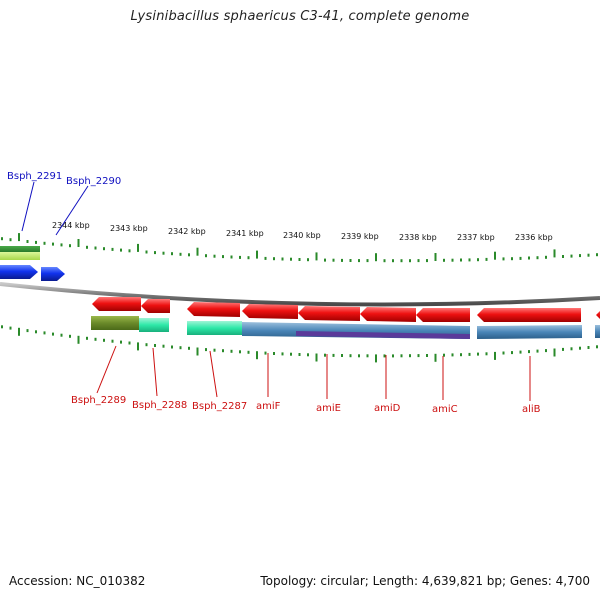  Describe the element at coordinates (299, 344) in the screenshot. I see `lower-tick-row` at that location.